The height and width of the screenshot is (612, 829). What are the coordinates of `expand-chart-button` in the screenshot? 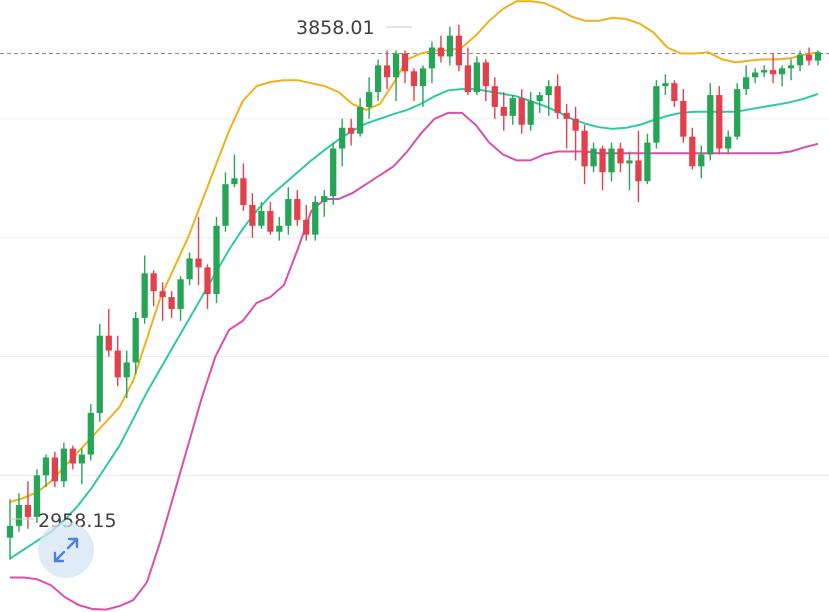 It's located at (66, 550).